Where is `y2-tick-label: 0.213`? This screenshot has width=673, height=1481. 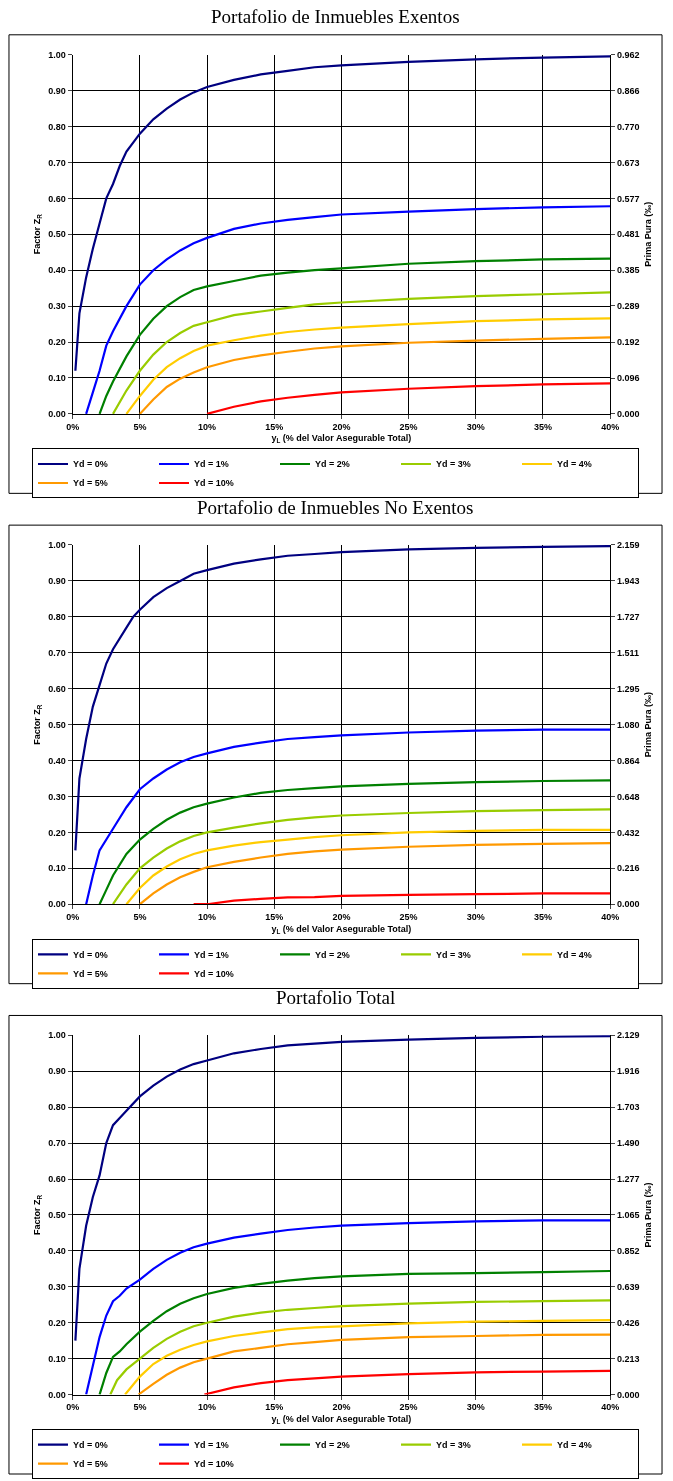 y2-tick-label: 0.213 is located at coordinates (628, 1358).